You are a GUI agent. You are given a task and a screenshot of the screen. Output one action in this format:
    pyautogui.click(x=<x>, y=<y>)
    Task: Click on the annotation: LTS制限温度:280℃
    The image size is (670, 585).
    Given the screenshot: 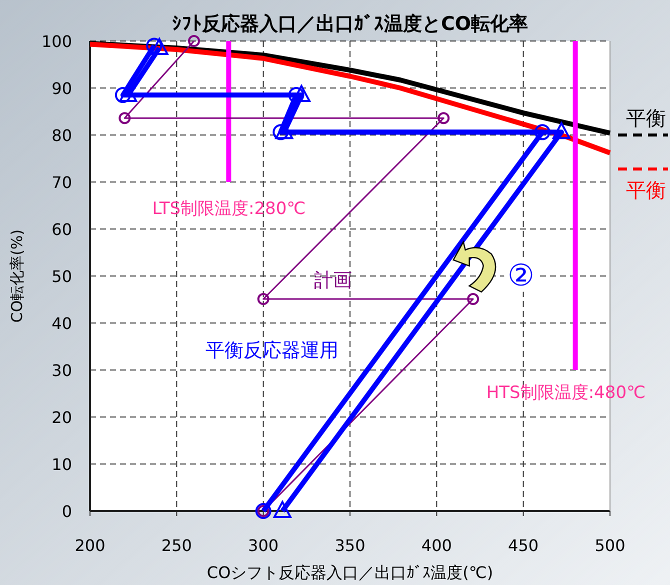 What is the action you would take?
    pyautogui.click(x=229, y=208)
    